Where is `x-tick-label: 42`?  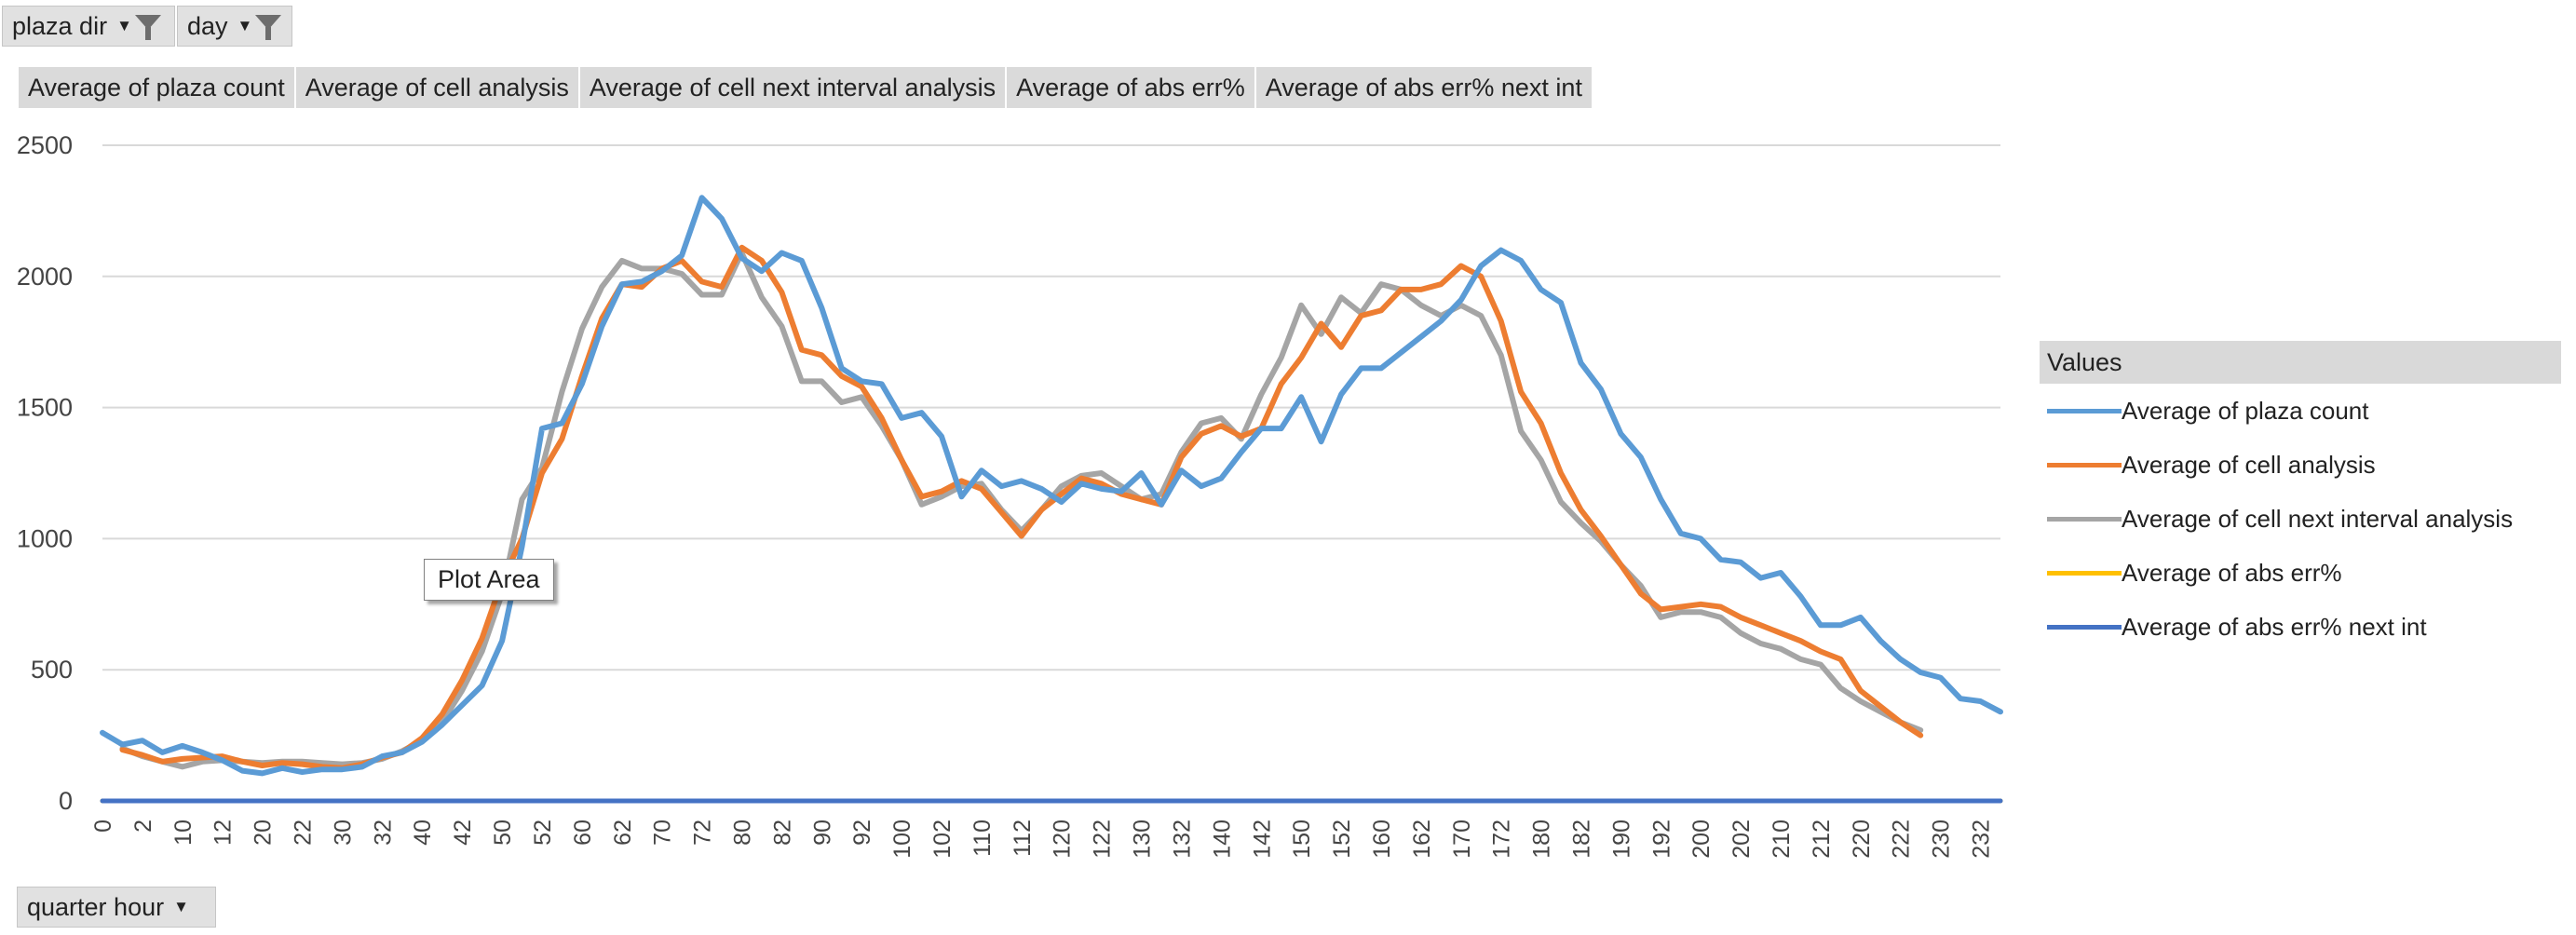 x-tick-label: 42 is located at coordinates (463, 833).